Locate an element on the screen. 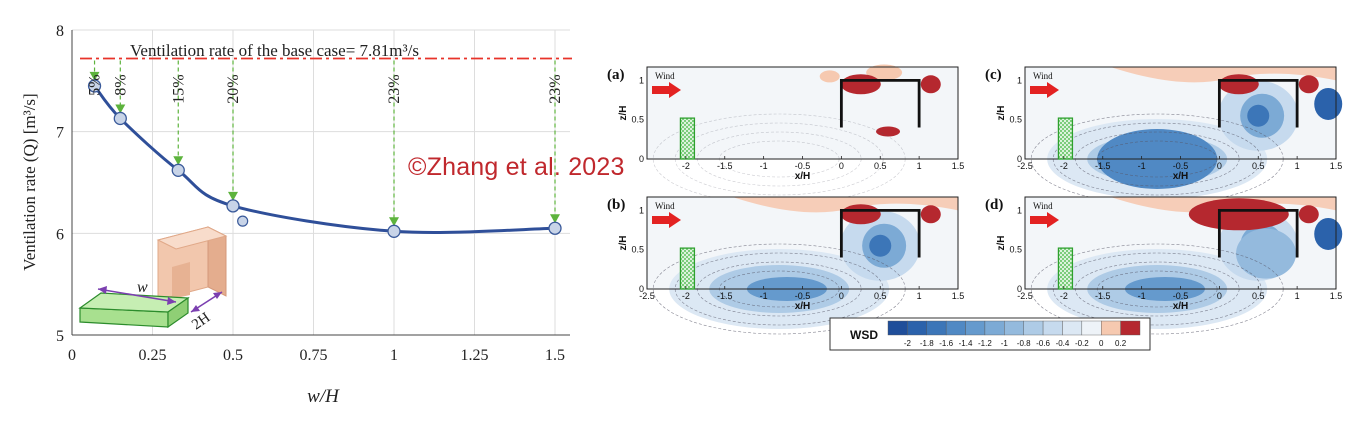  x-tick-label: 0.5 is located at coordinates (880, 166).